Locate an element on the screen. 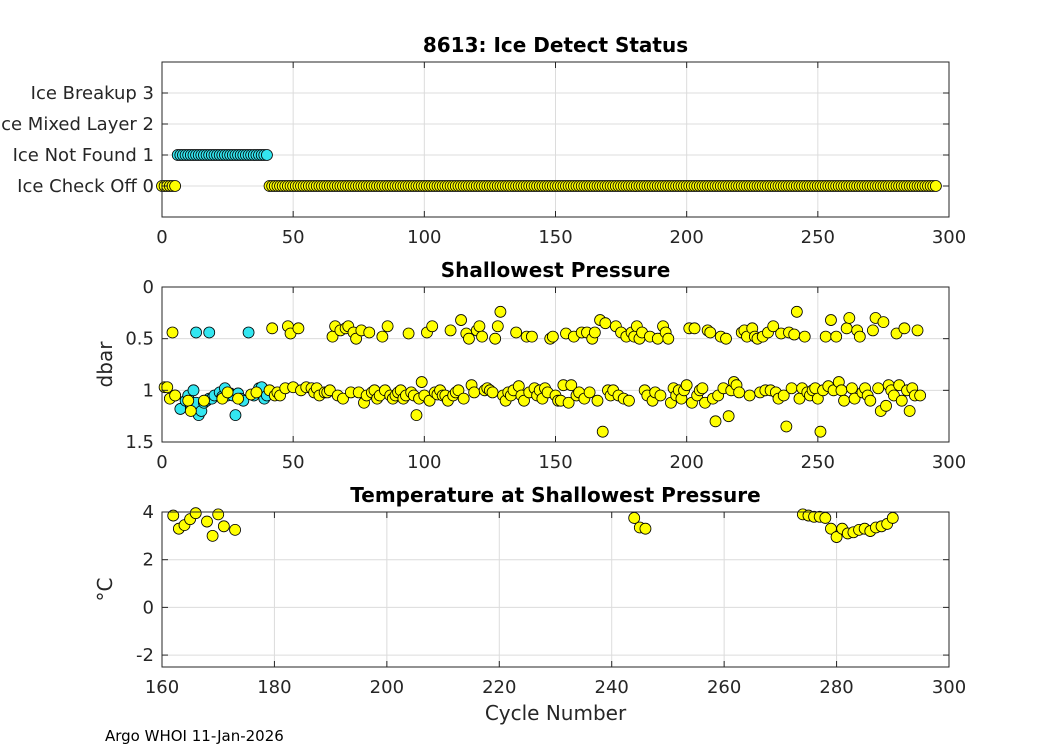 Image resolution: width=1050 pixels, height=750 pixels. y-tick-label: Ice Check Off 0 is located at coordinates (85, 186).